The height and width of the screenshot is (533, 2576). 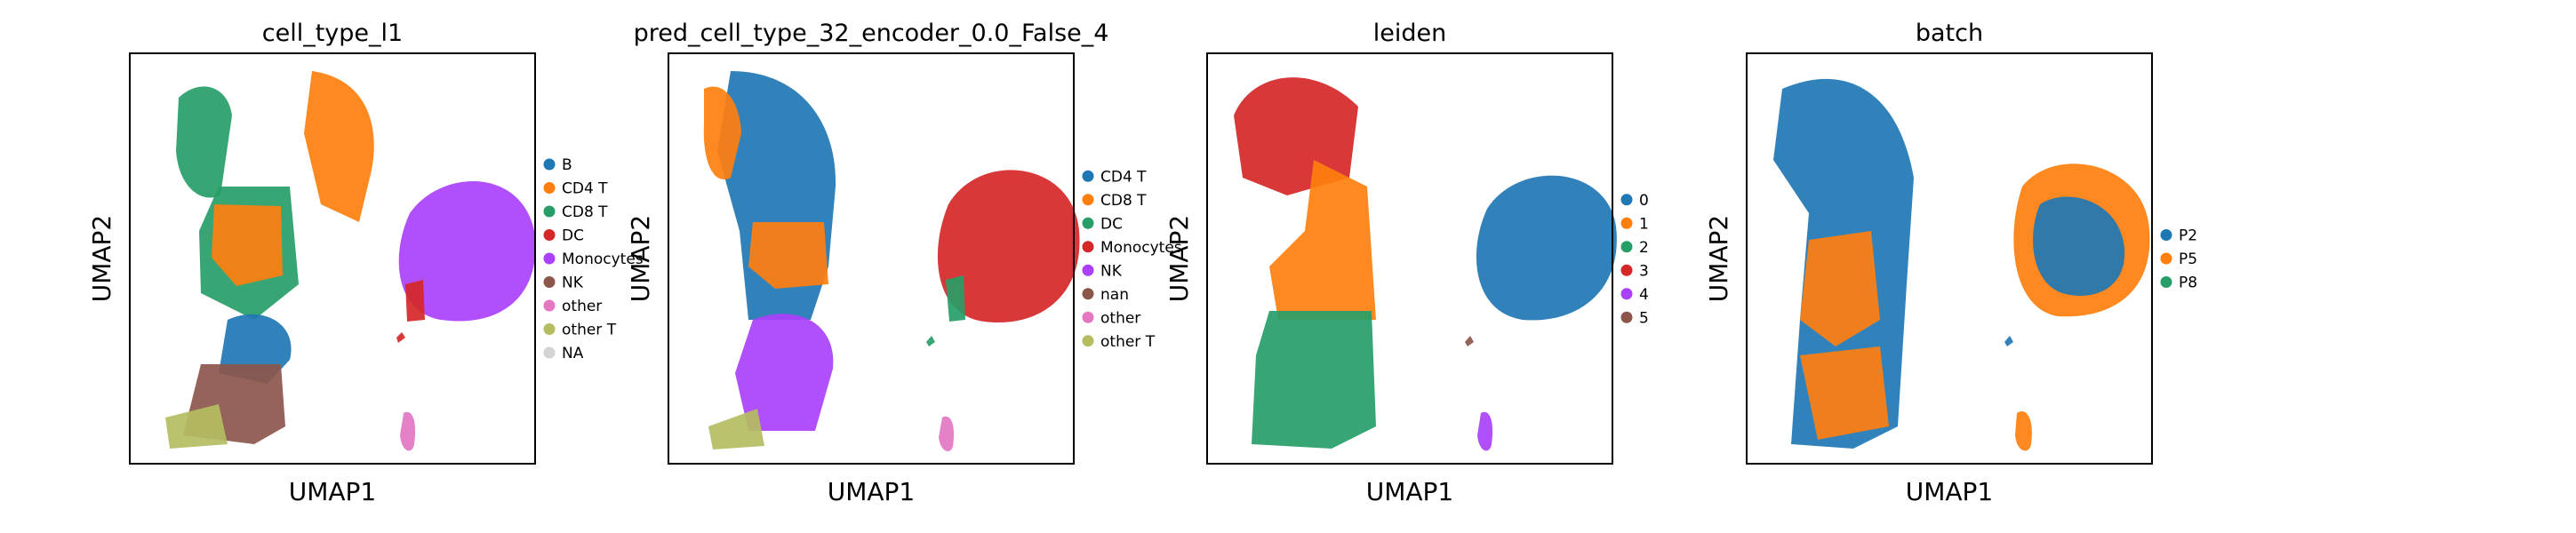 What do you see at coordinates (1634, 201) in the screenshot?
I see `legend-item: 0` at bounding box center [1634, 201].